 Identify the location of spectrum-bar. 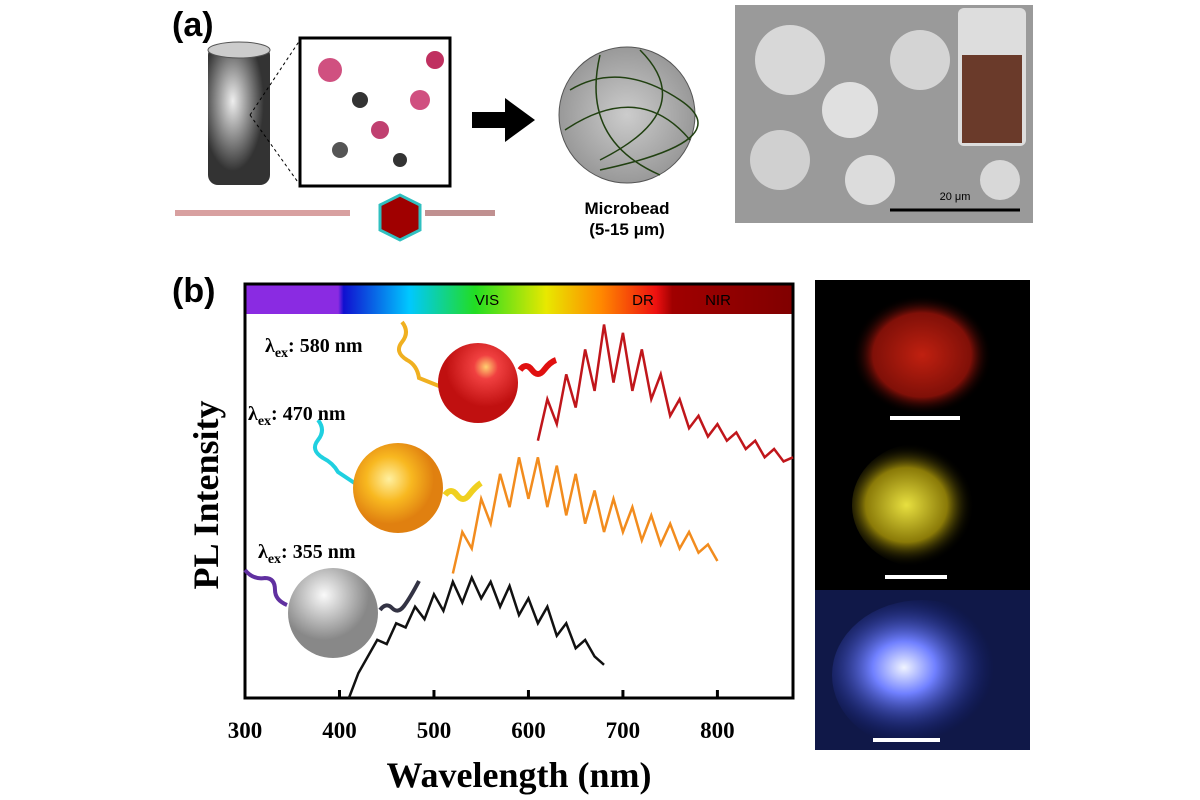
(519, 299).